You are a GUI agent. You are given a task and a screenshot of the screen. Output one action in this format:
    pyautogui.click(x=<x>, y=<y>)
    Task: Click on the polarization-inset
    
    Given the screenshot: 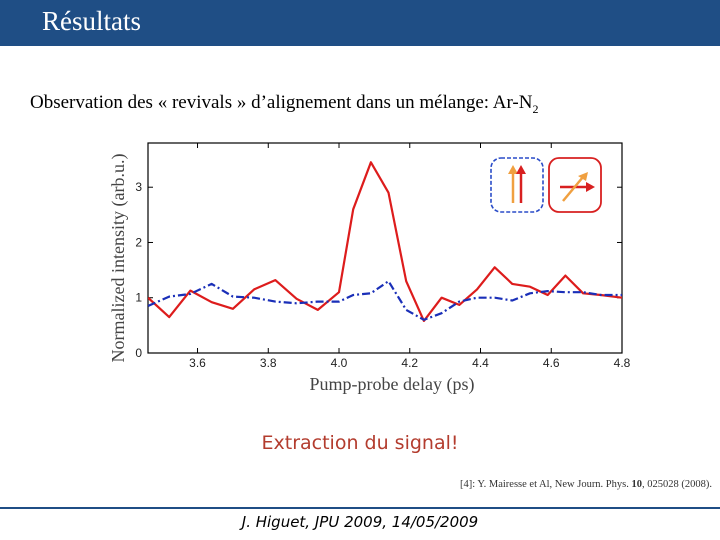 What is the action you would take?
    pyautogui.click(x=546, y=185)
    